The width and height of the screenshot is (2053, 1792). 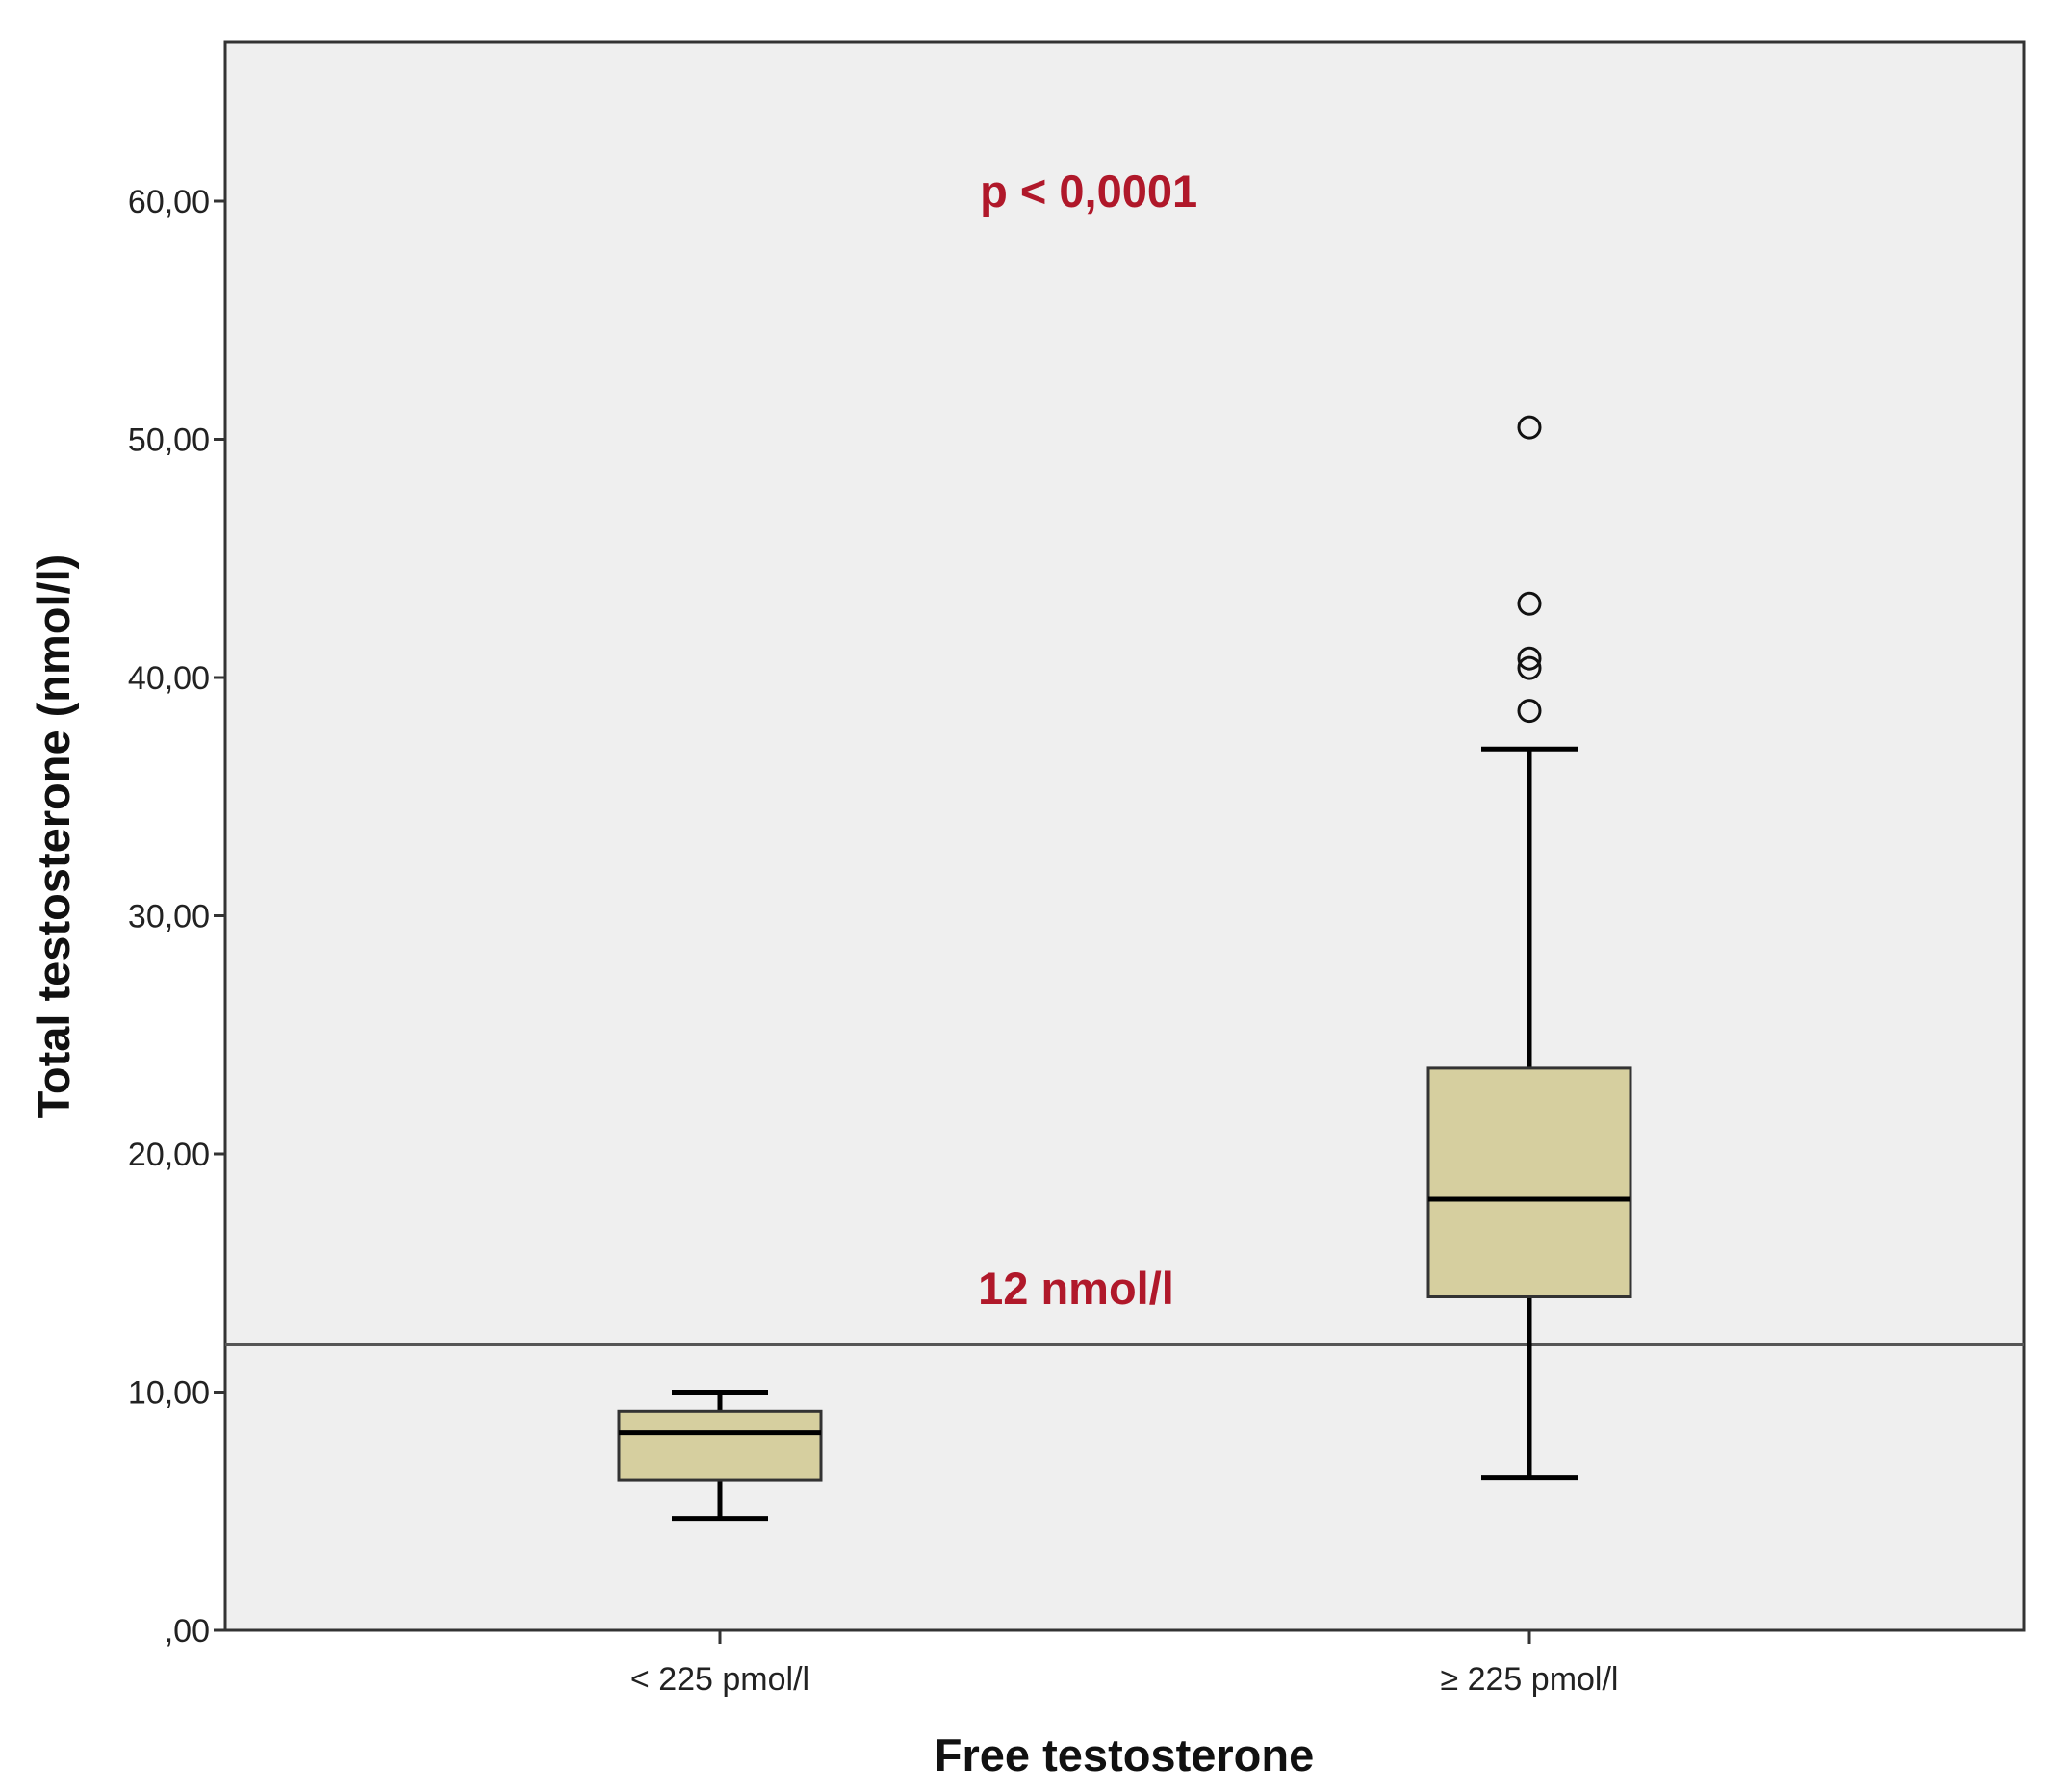 I want to click on y-tick-label: 50,00, so click(x=169, y=440).